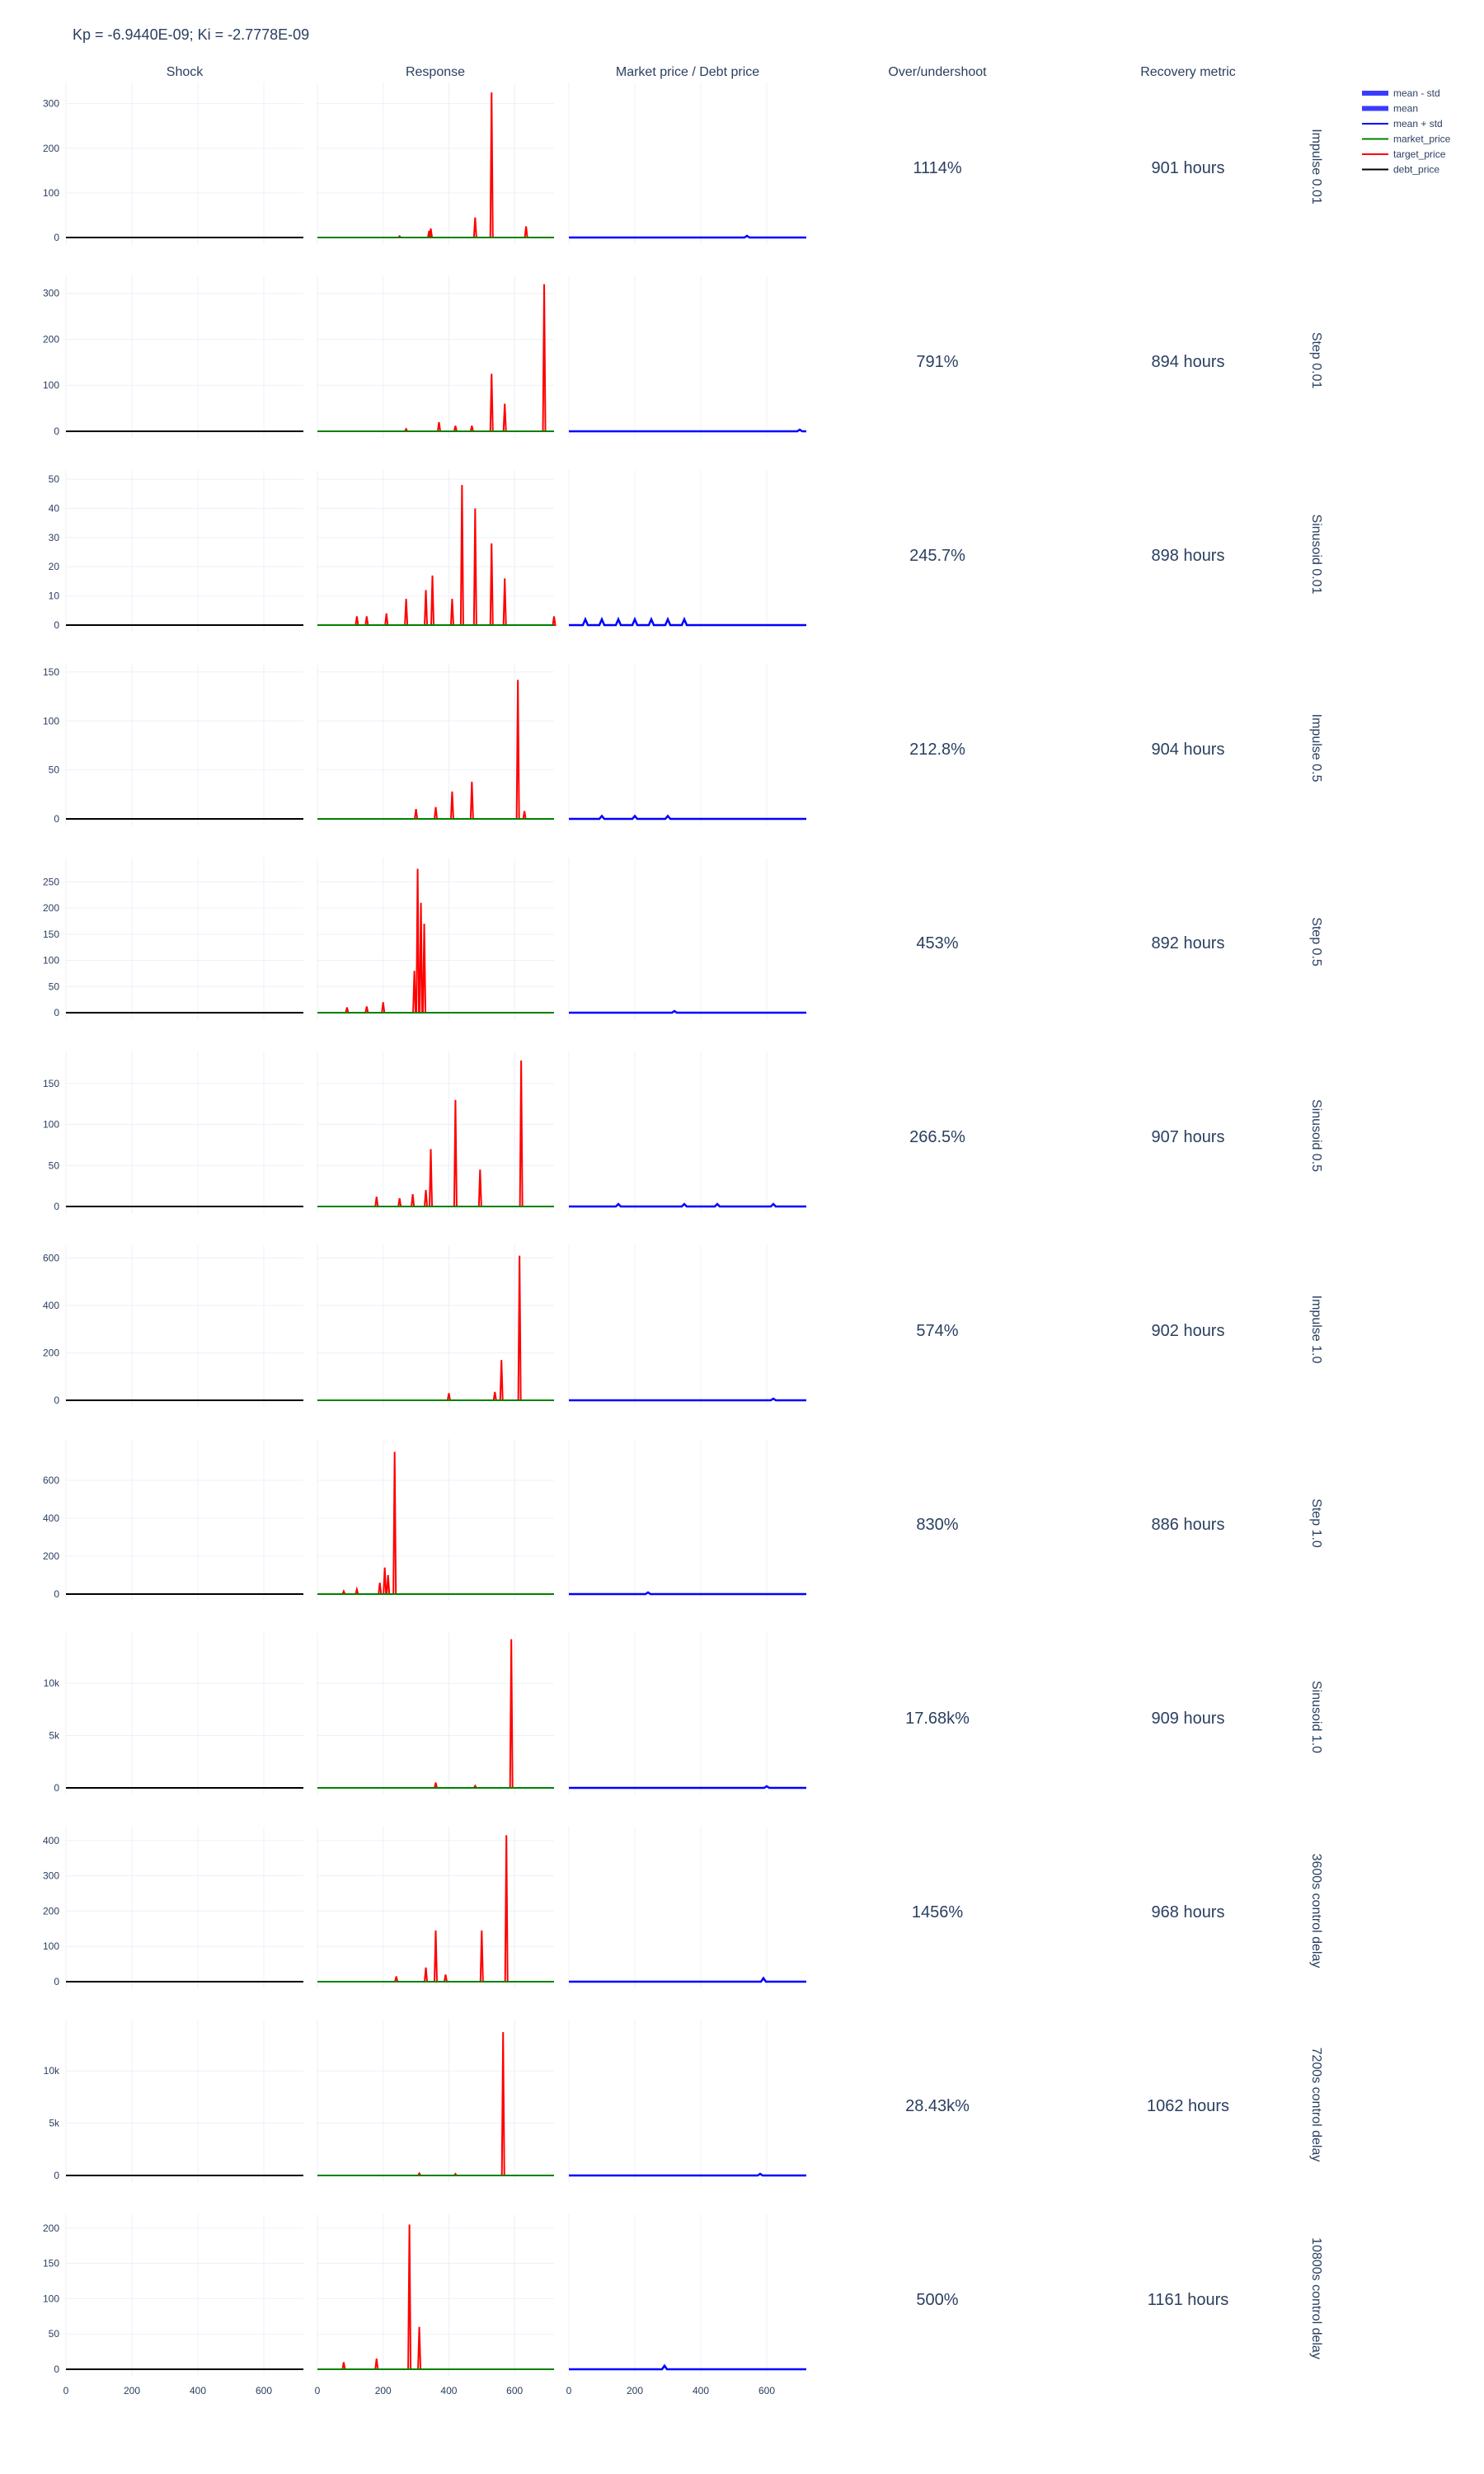 Image resolution: width=1484 pixels, height=2474 pixels. I want to click on overshoot-value: 791%, so click(937, 362).